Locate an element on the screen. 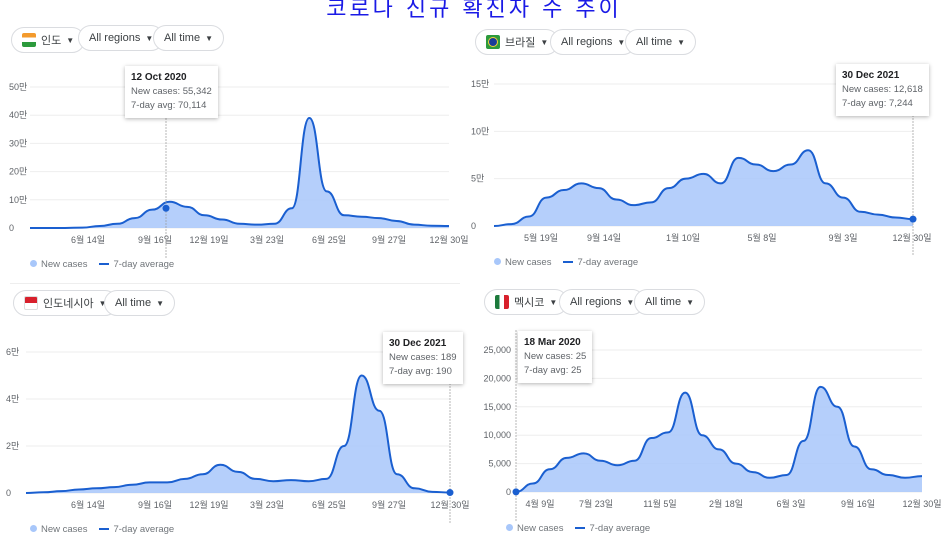 The height and width of the screenshot is (546, 948). x-tick-label: 6월 25일 is located at coordinates (329, 504).